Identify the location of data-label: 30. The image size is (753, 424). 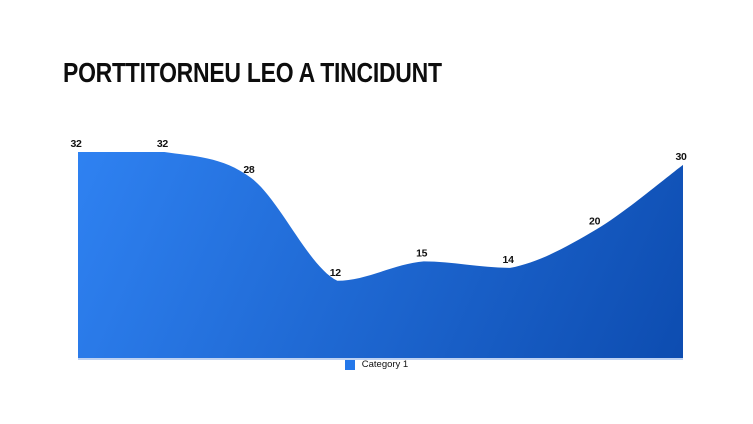
(681, 157).